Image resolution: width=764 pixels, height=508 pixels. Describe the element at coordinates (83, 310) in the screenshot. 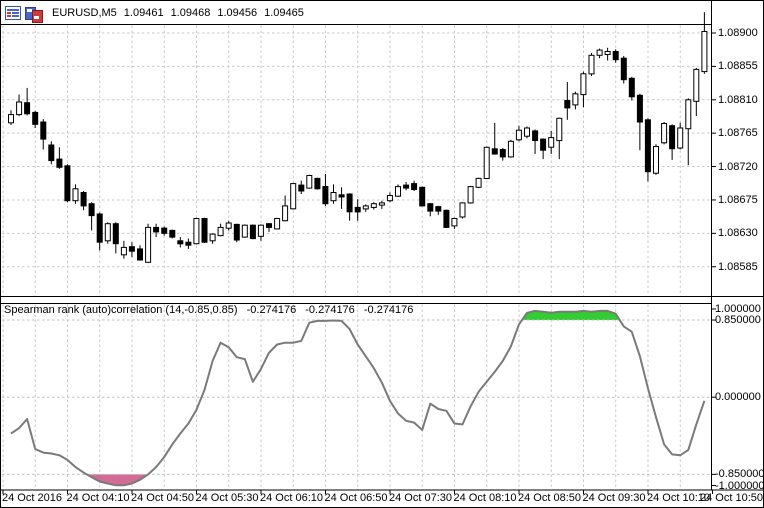

I see `indicator-name: Spearman rank (auto)correlation` at that location.